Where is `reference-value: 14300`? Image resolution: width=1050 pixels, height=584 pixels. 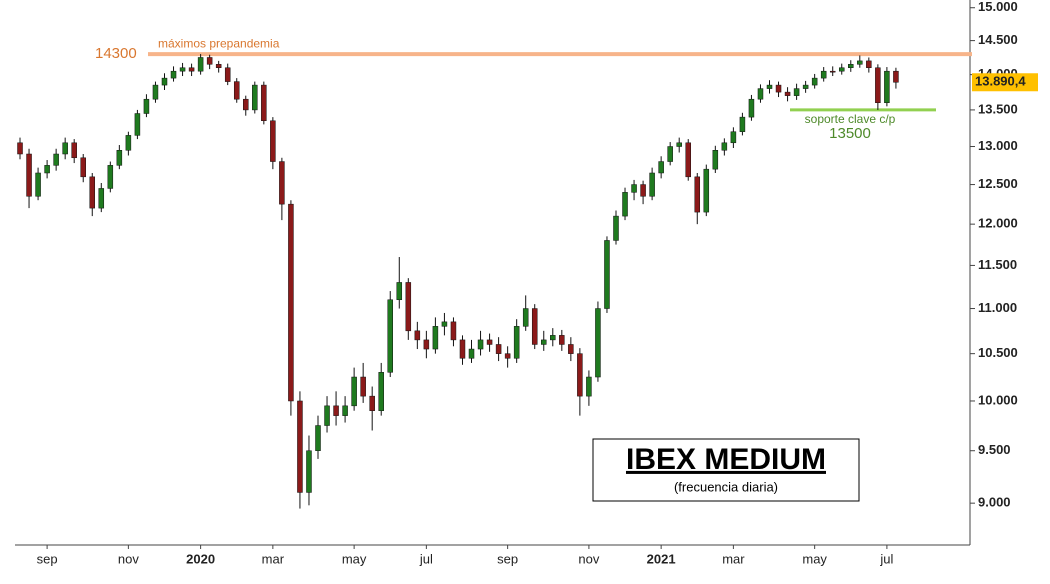 reference-value: 14300 is located at coordinates (116, 53).